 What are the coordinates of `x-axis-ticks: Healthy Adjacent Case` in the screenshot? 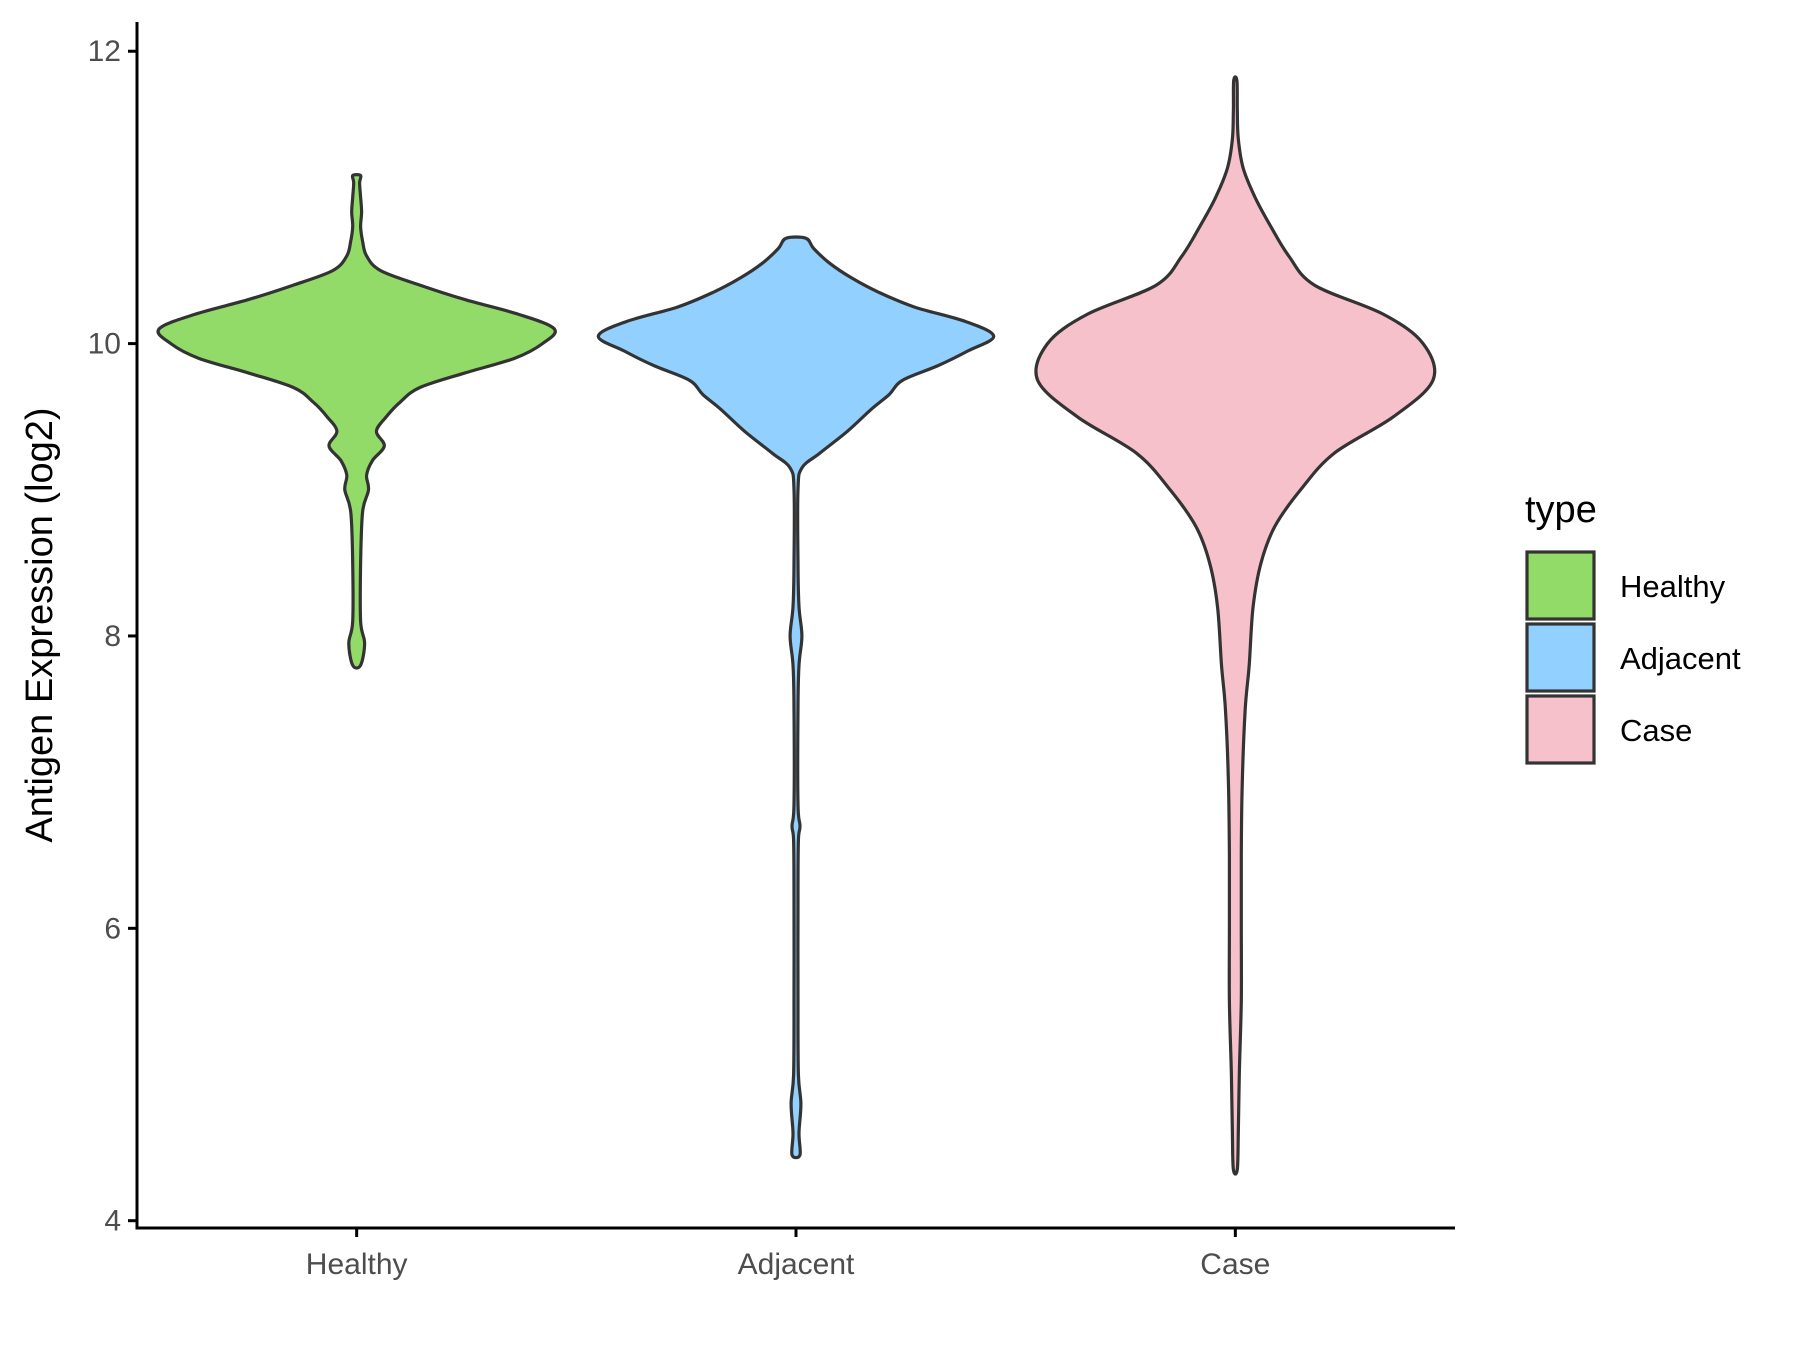 It's located at (788, 1254).